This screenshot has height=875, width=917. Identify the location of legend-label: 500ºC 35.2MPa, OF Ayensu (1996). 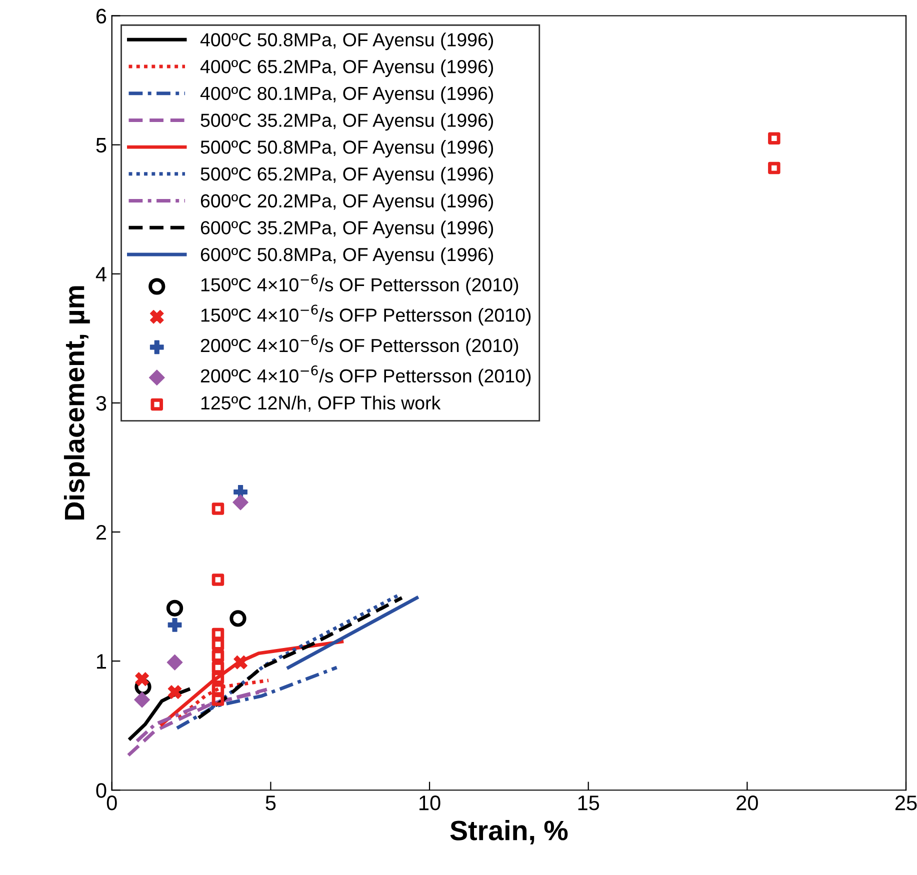
(347, 122).